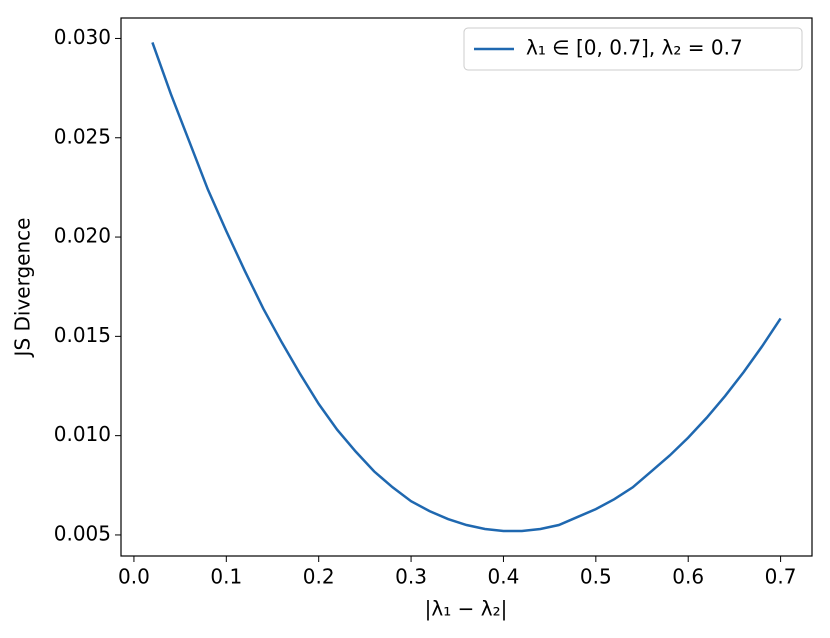  I want to click on x-tick-label: 0.5, so click(596, 577).